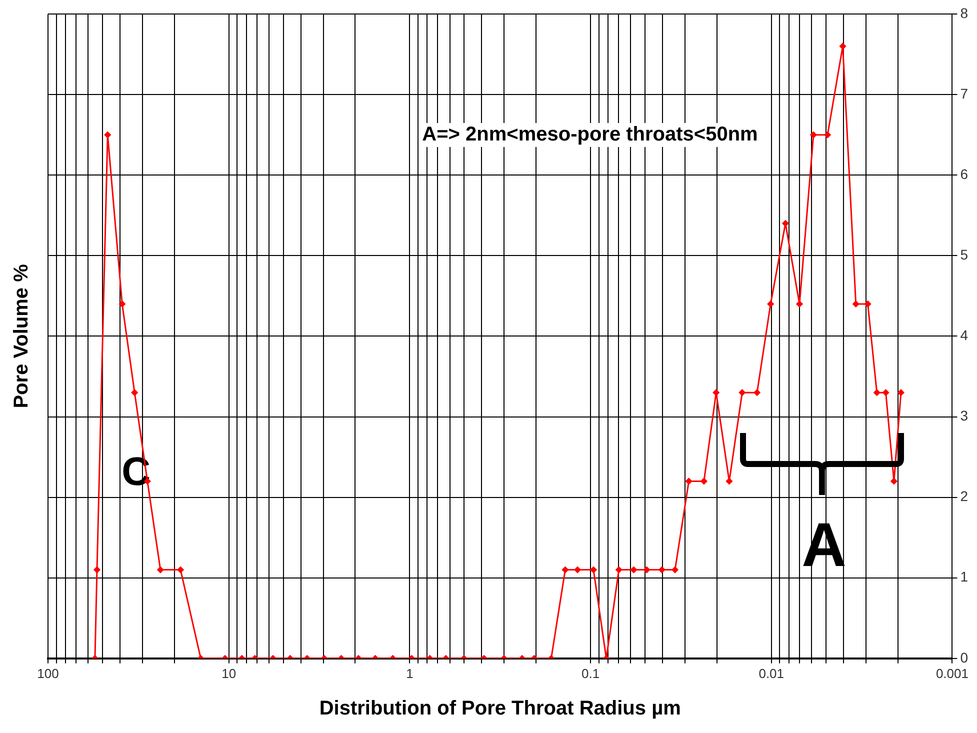  What do you see at coordinates (964, 93) in the screenshot?
I see `y-tick-label: 7` at bounding box center [964, 93].